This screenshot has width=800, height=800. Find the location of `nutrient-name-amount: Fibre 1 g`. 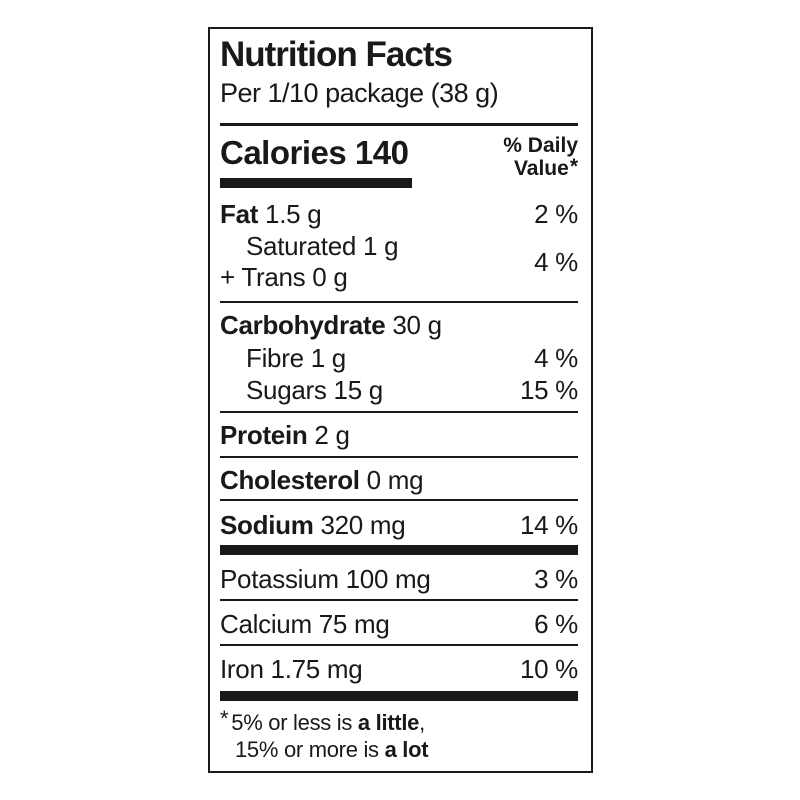

nutrient-name-amount: Fibre 1 g is located at coordinates (283, 358).